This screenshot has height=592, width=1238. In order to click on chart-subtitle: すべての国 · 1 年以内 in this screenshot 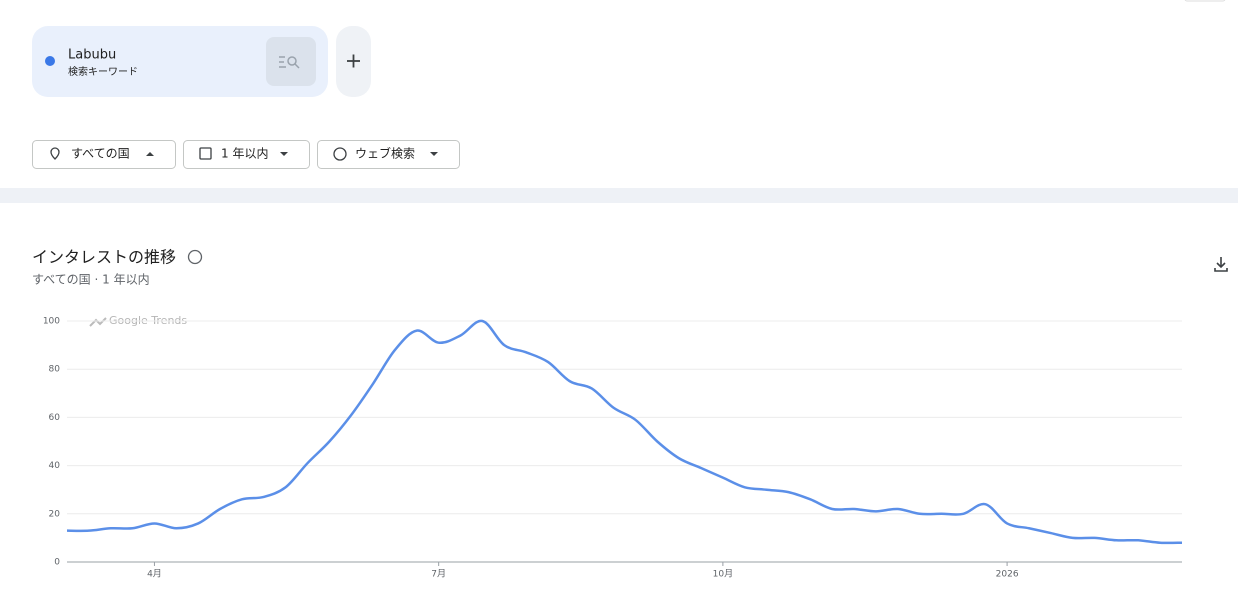, I will do `click(91, 280)`.